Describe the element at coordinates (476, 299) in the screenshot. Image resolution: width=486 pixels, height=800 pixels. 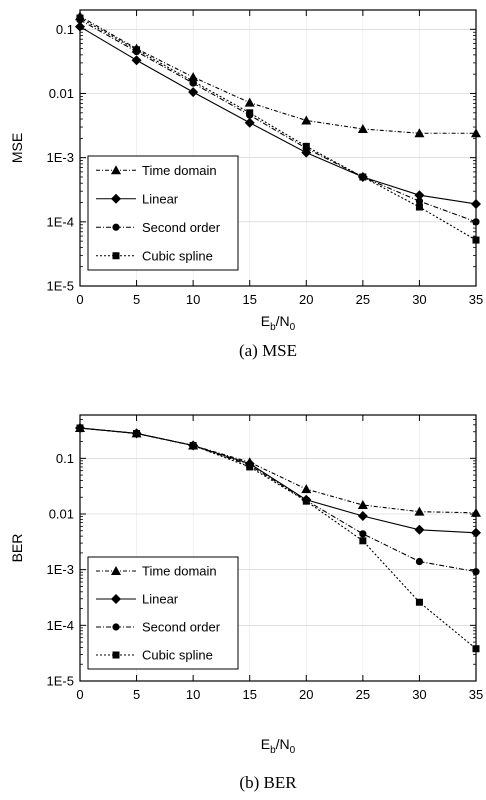
I see `x-tick-label: 35` at that location.